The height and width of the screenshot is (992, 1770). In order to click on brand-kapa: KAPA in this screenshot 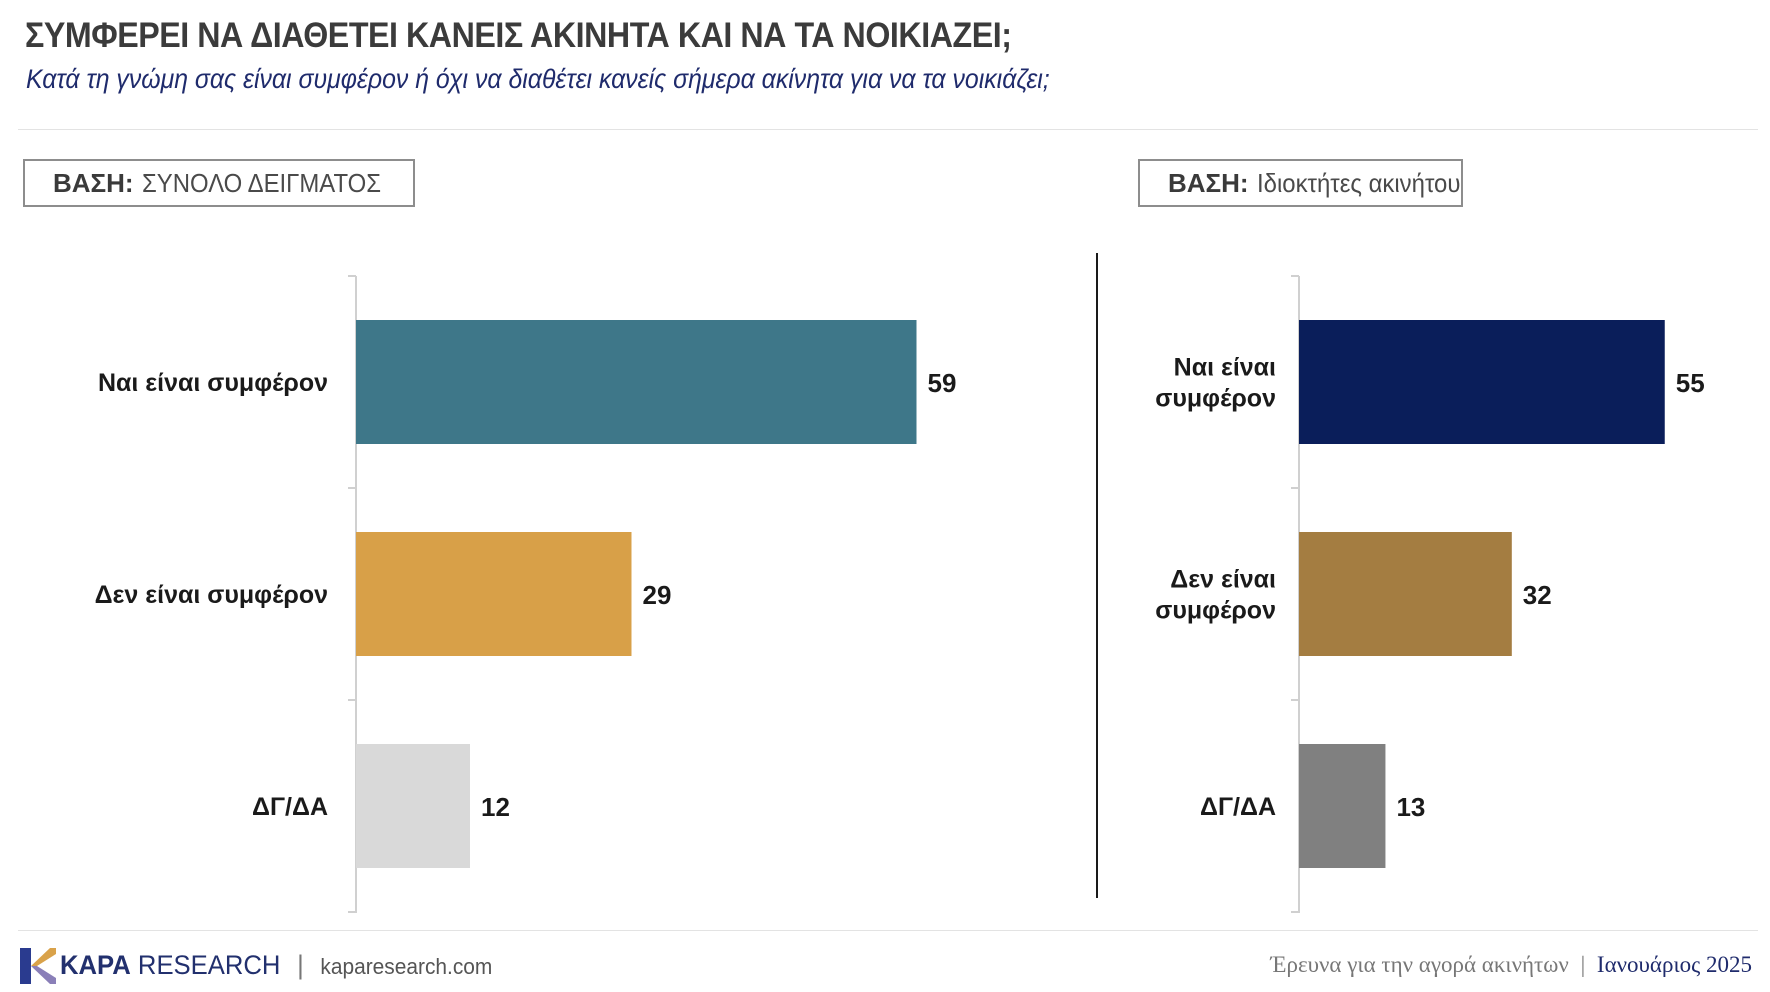, I will do `click(95, 965)`.